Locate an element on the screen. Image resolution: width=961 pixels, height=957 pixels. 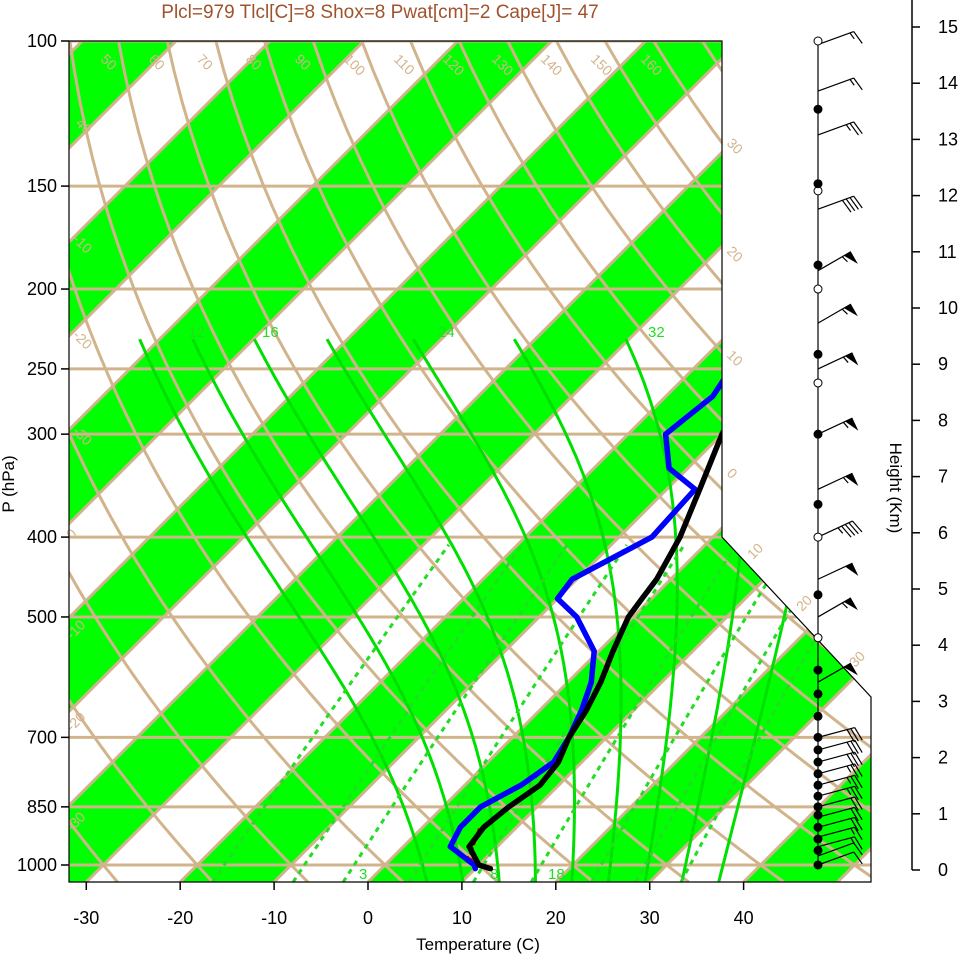
height-tick-label: 7 is located at coordinates (943, 477).